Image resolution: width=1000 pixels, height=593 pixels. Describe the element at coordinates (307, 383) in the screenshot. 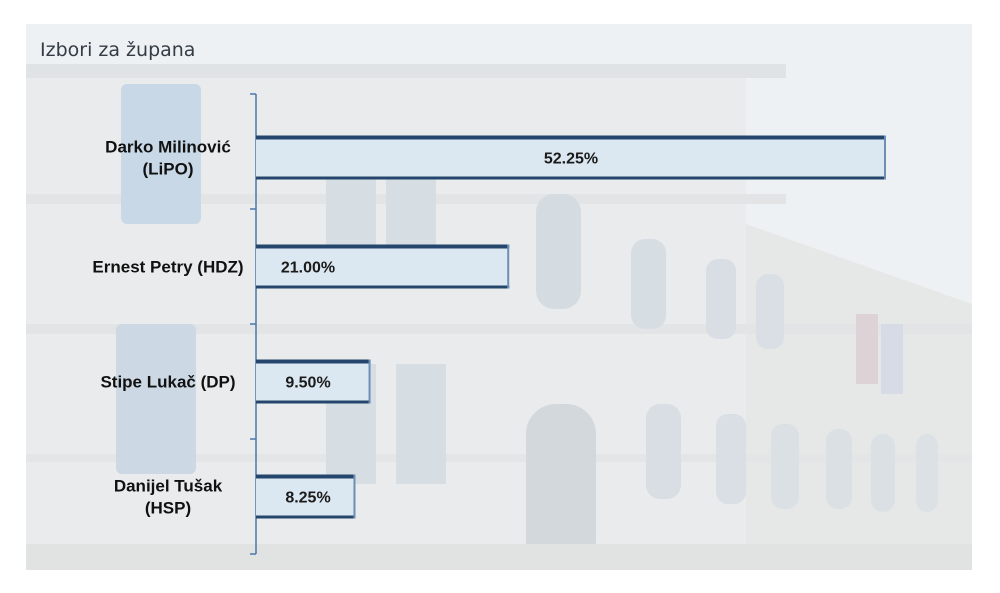

I see `data-label: 9.50%` at that location.